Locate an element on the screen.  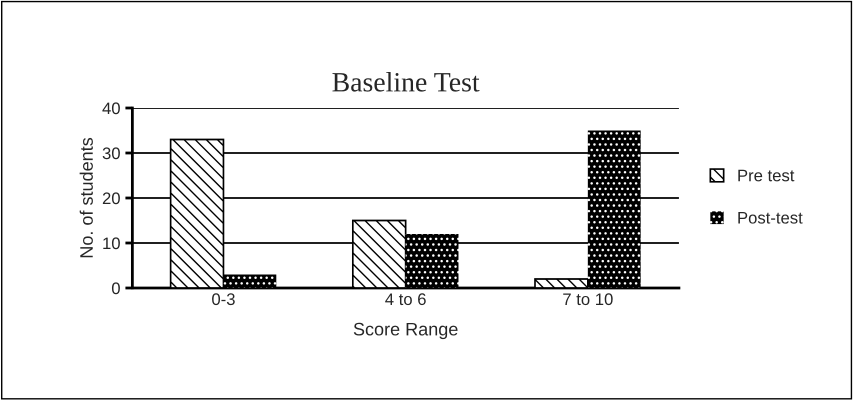
y-tick-label: 20 is located at coordinates (111, 198).